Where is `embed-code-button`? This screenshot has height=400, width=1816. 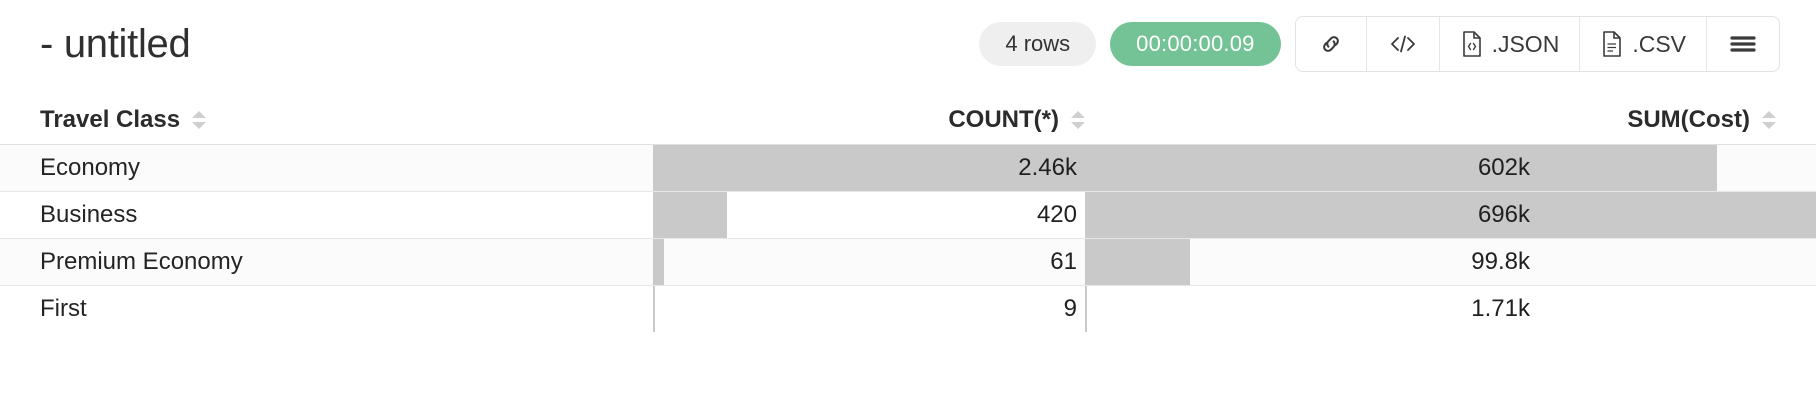 embed-code-button is located at coordinates (1403, 44).